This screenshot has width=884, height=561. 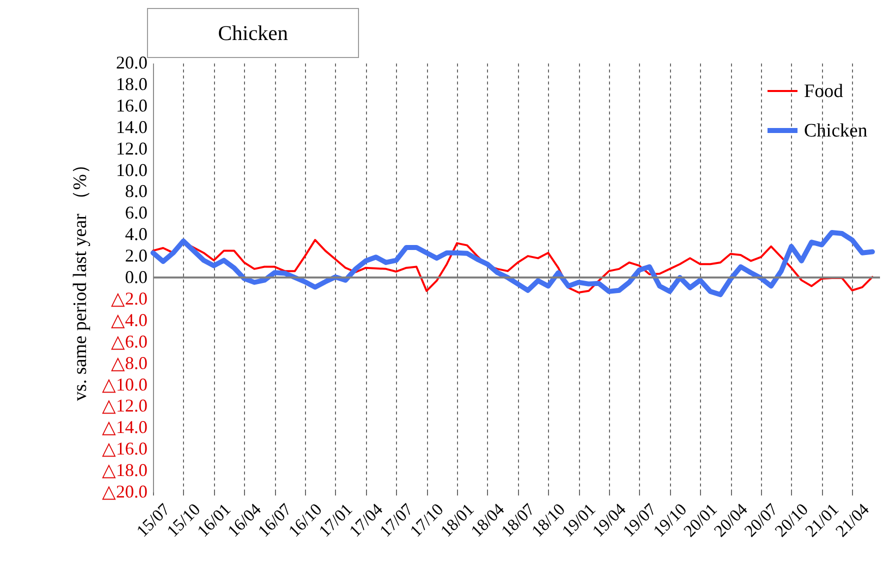 I want to click on legend-label: Chicken, so click(x=836, y=131).